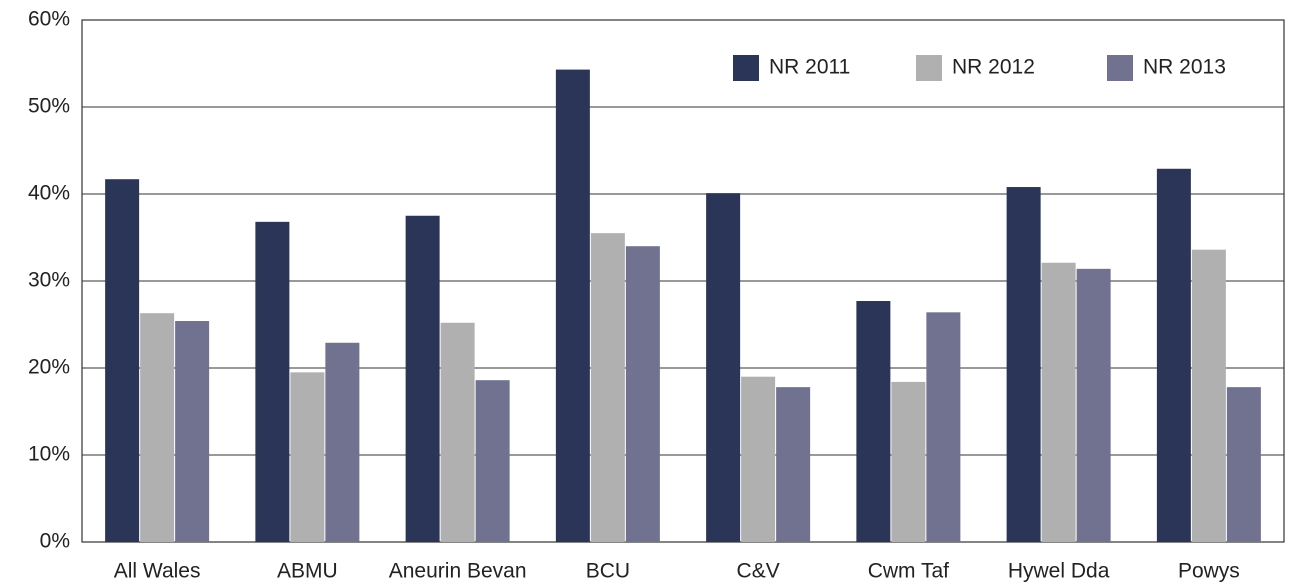 Image resolution: width=1300 pixels, height=588 pixels. Describe the element at coordinates (458, 571) in the screenshot. I see `x-tick-label: Aneurin Bevan` at that location.